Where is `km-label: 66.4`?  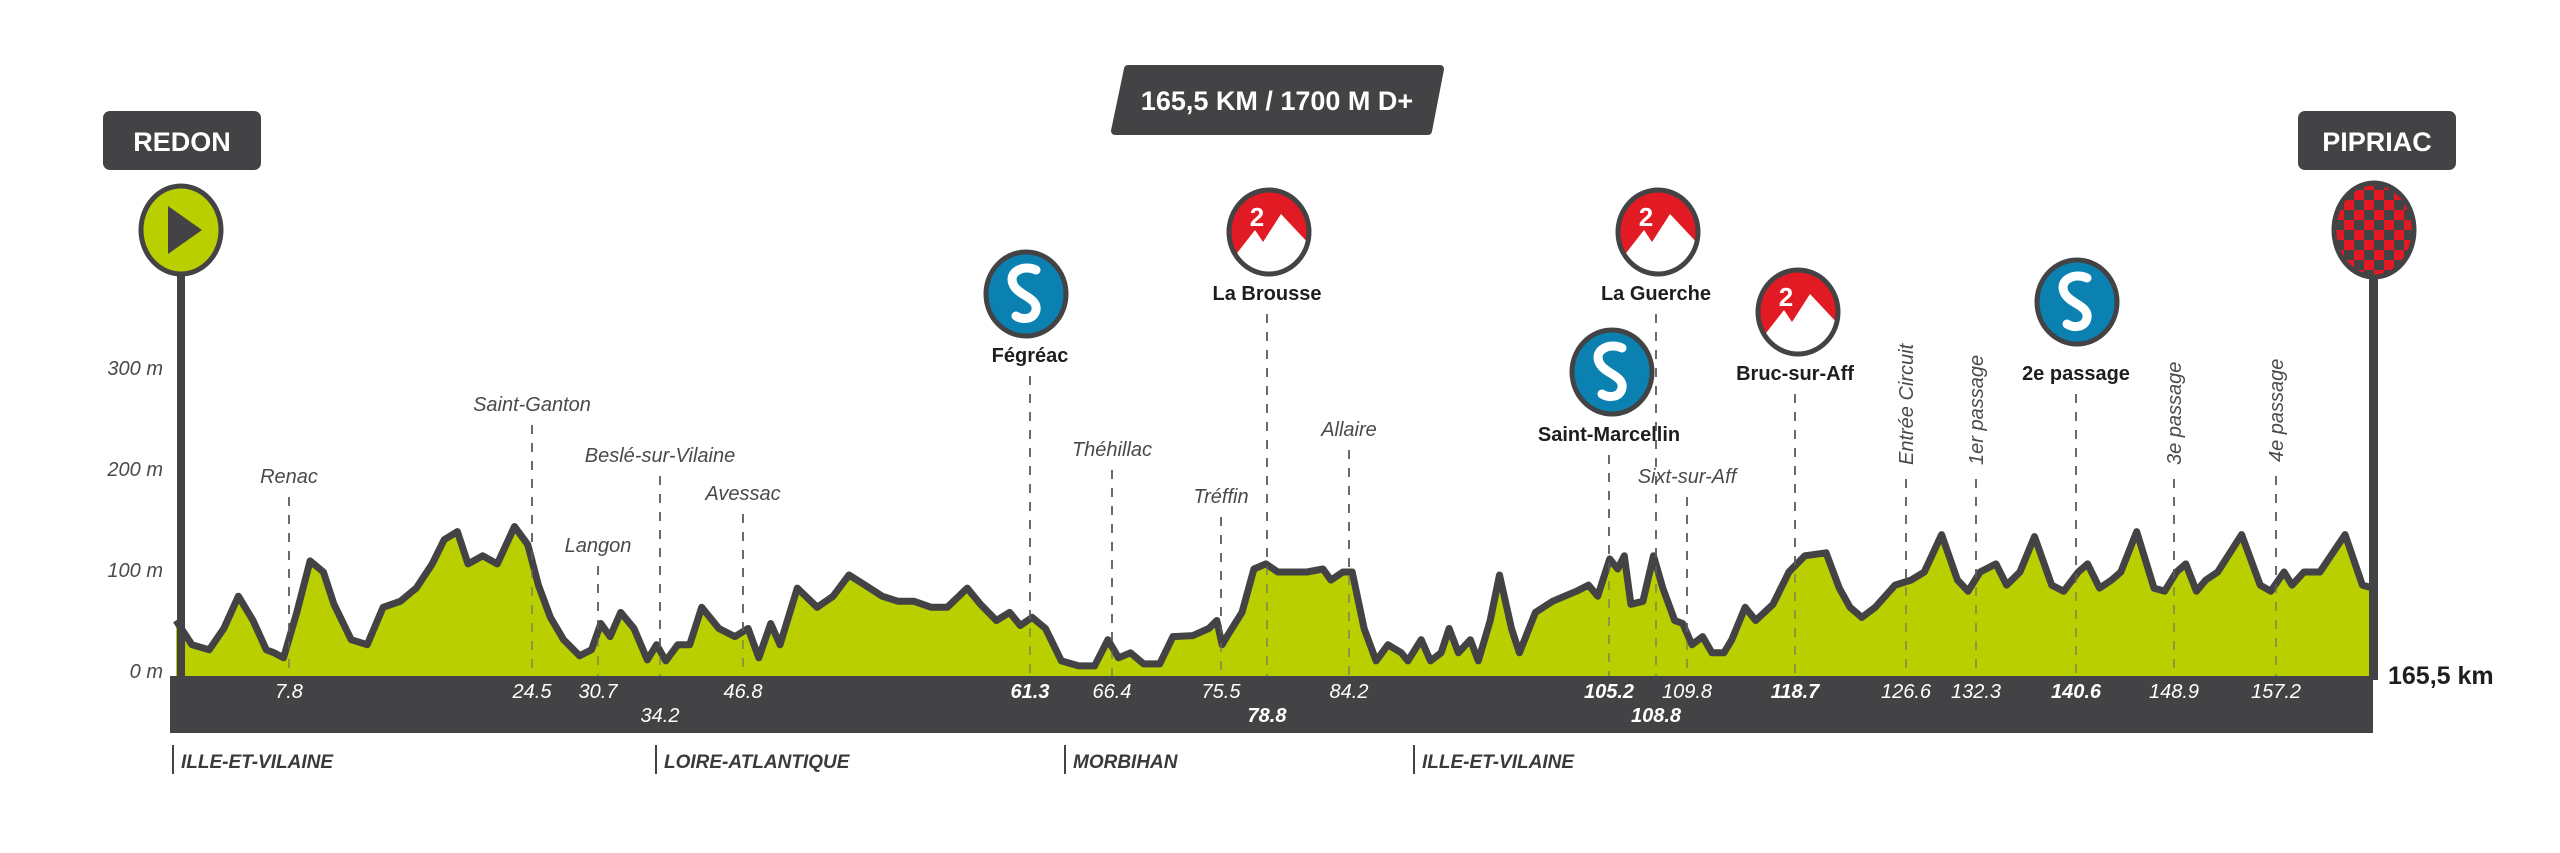
km-label: 66.4 is located at coordinates (1112, 692).